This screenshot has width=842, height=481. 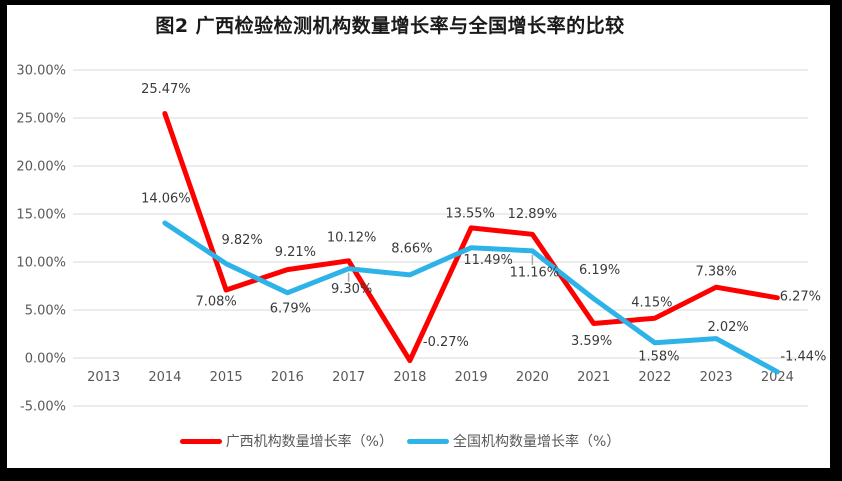 I want to click on screenshot-border-left, so click(x=3, y=234).